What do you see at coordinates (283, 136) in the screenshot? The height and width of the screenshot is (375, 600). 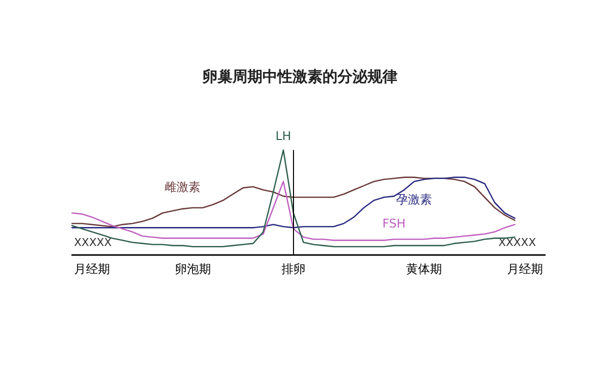 I see `series-label: LH` at bounding box center [283, 136].